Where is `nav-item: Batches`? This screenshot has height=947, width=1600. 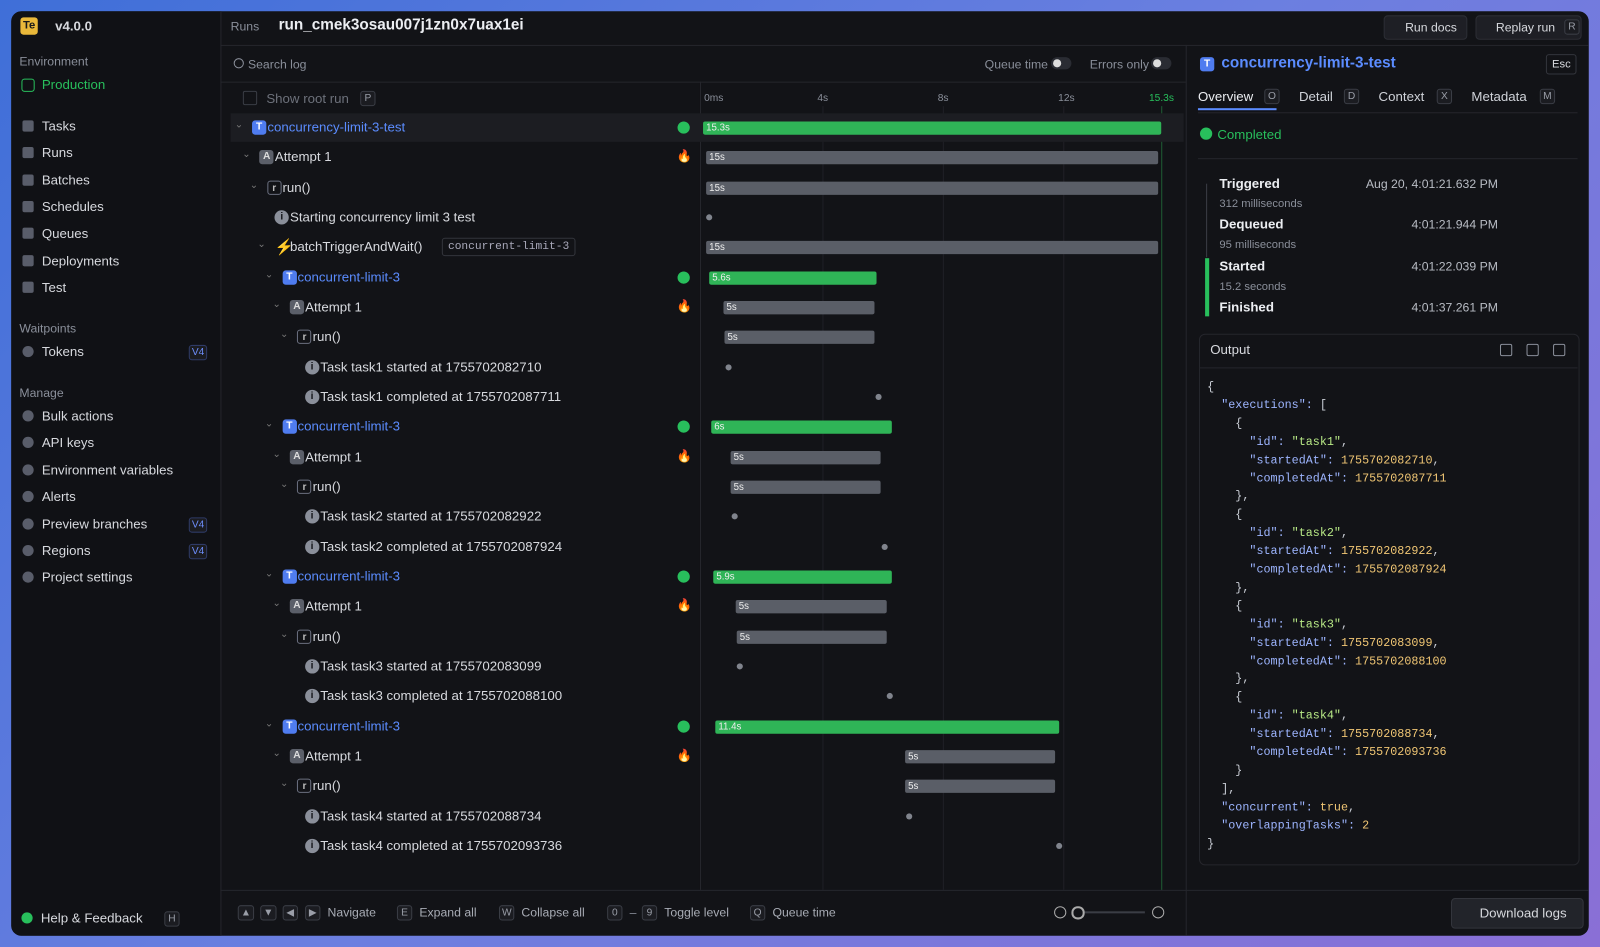 nav-item: Batches is located at coordinates (65, 180).